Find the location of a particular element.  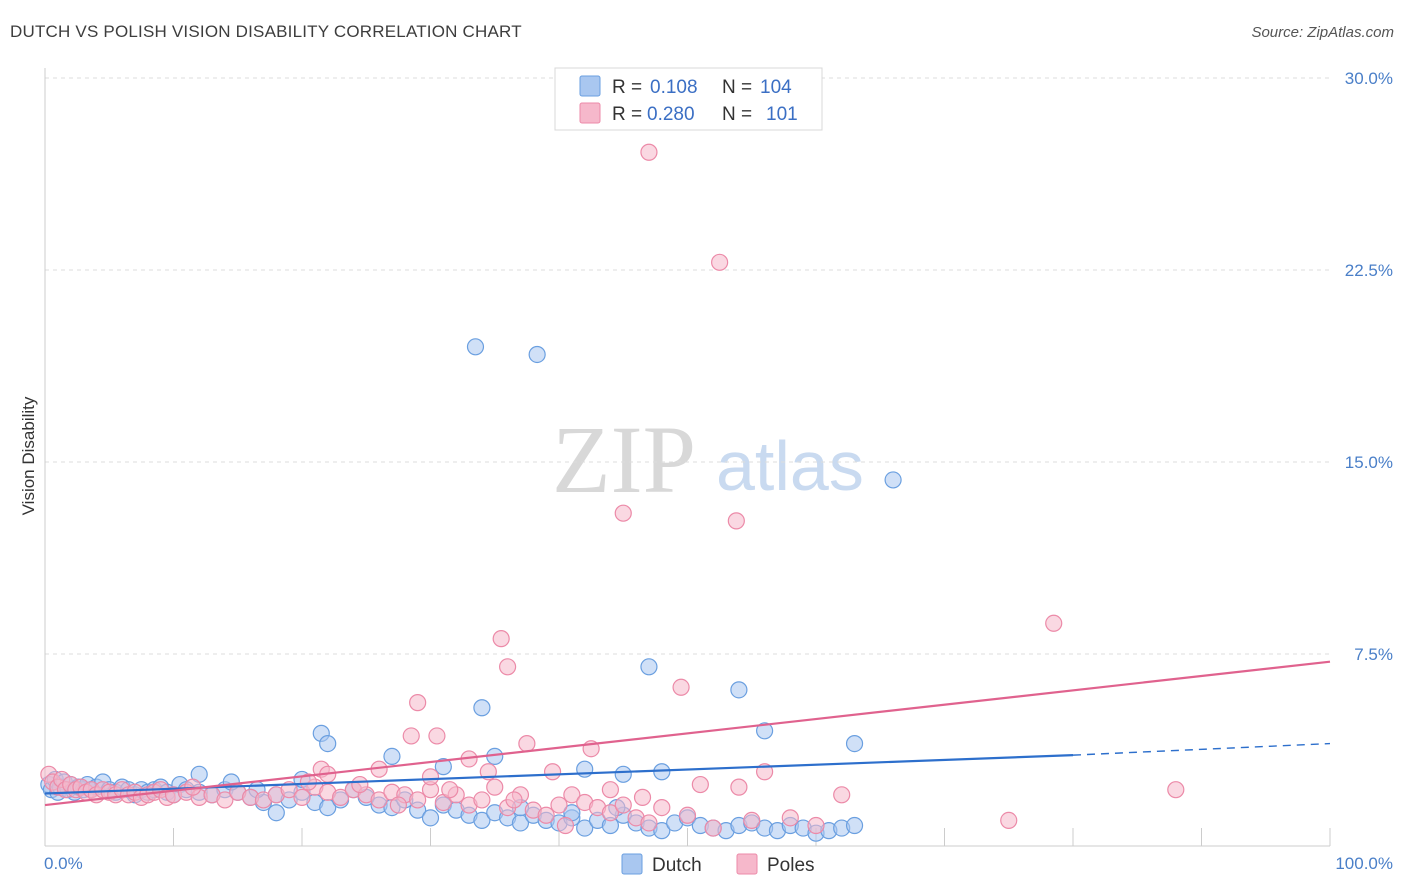

bottom-legend-label-poles: Poles is located at coordinates (791, 865).